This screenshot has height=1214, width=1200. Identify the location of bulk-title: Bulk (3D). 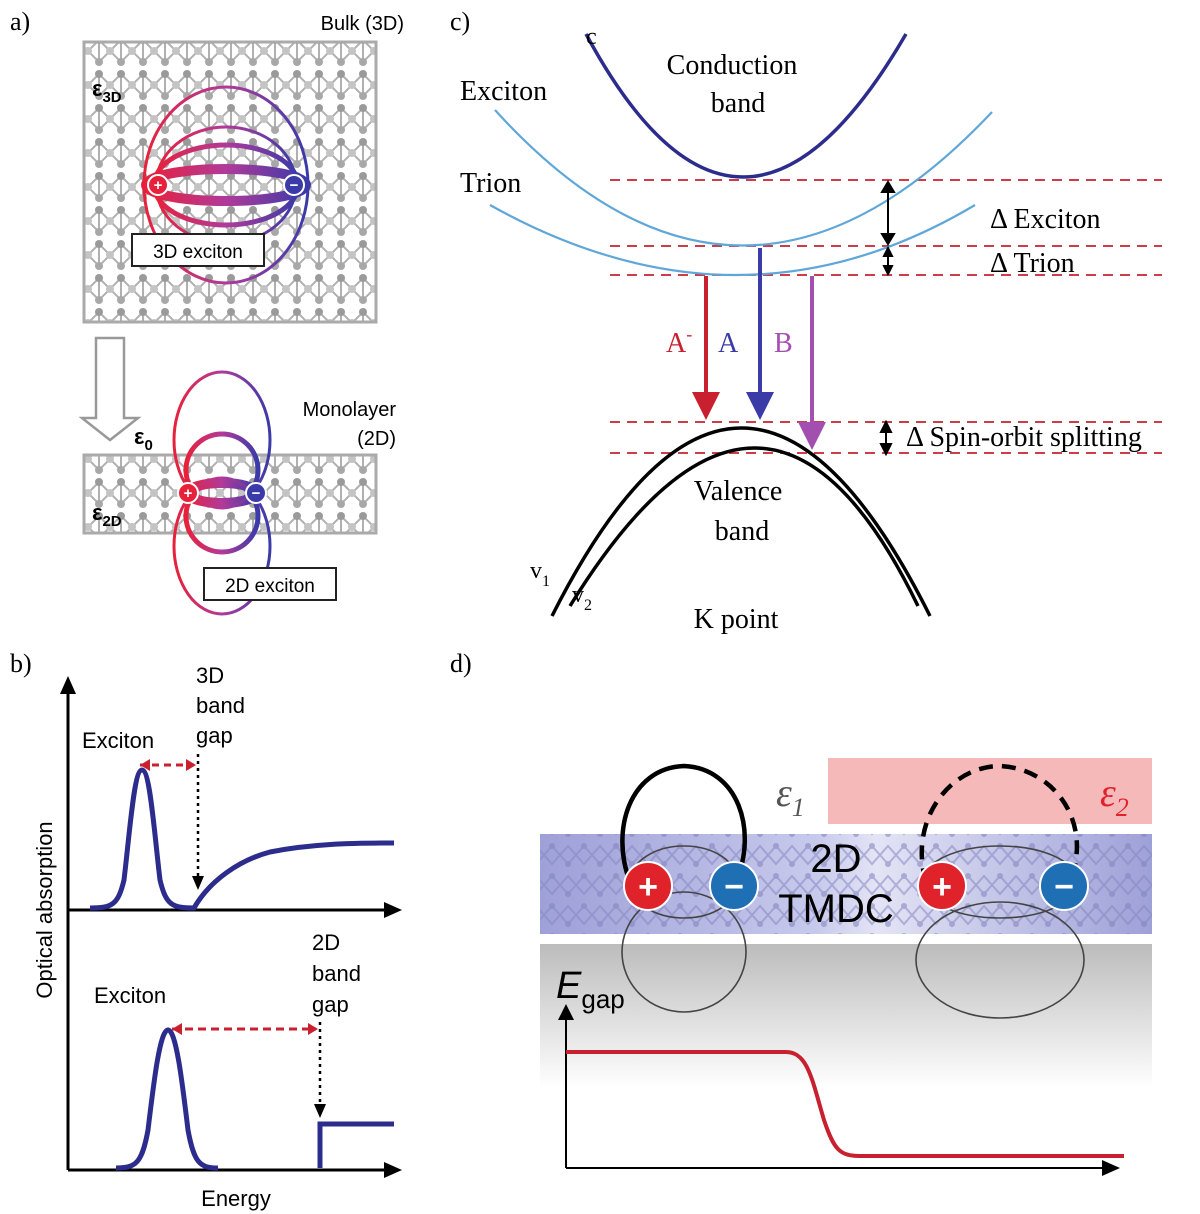
(362, 24).